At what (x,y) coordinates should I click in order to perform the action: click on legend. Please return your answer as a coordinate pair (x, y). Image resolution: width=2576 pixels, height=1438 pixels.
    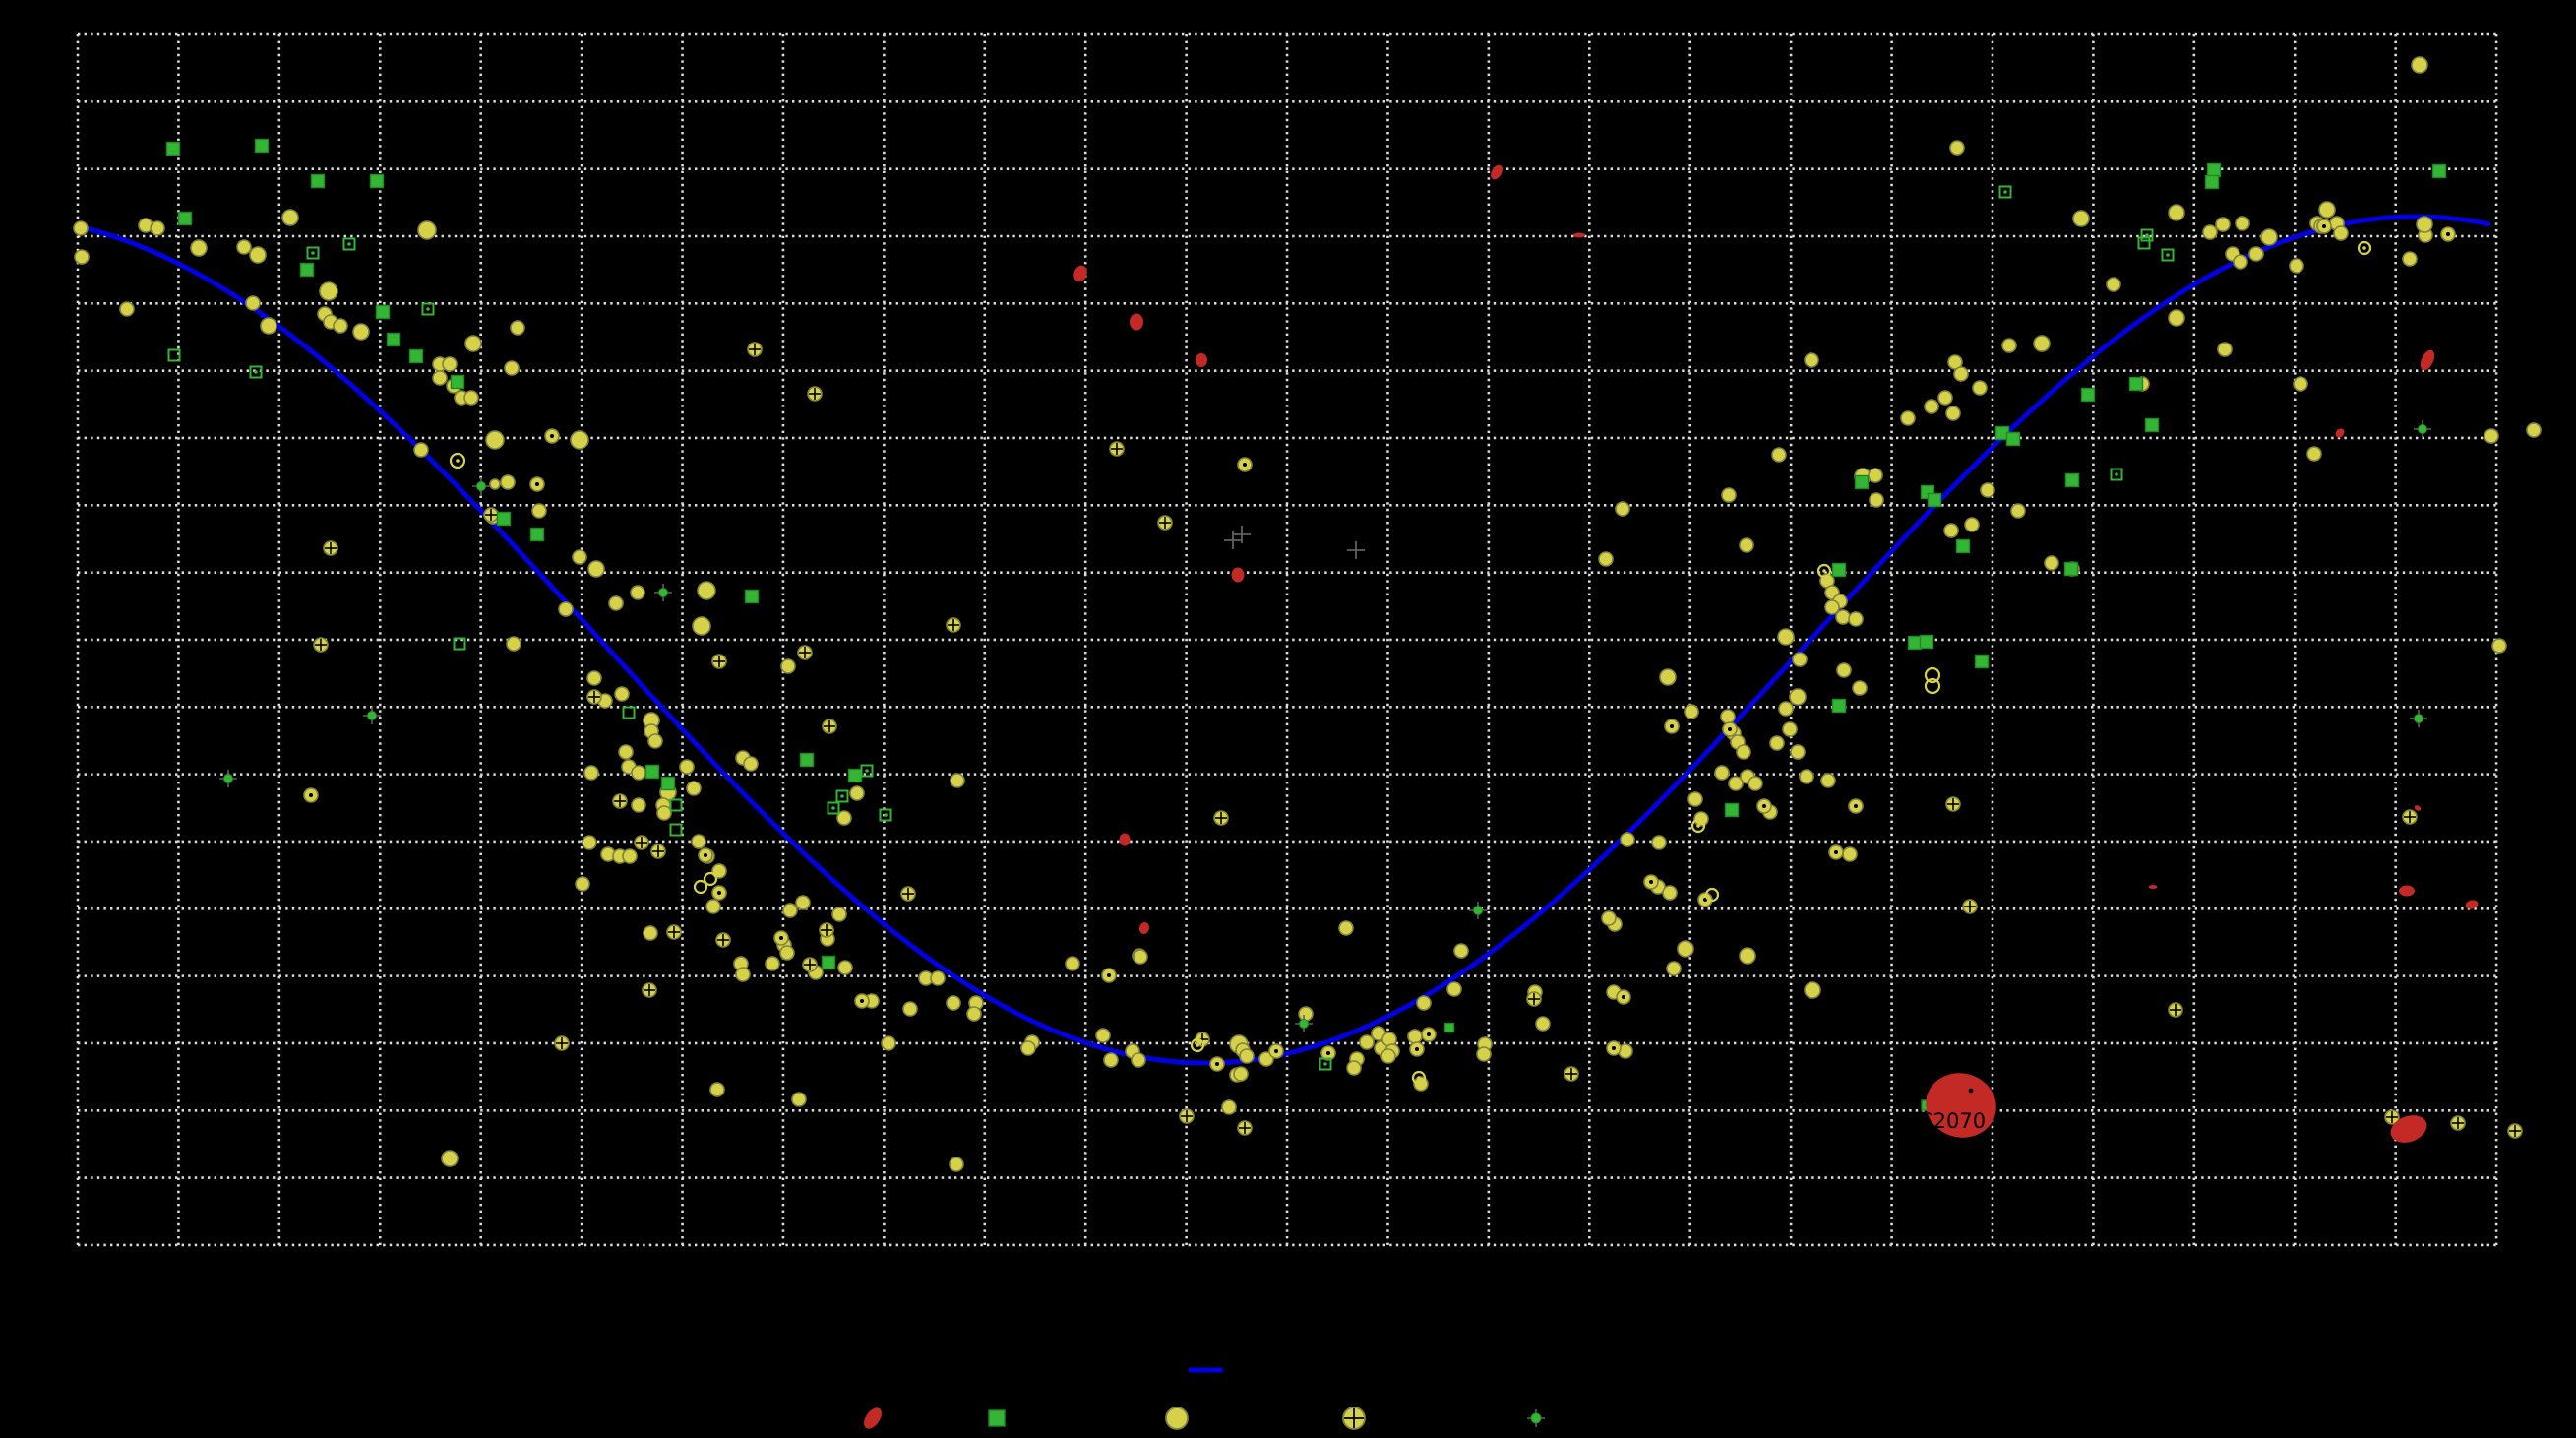
    Looking at the image, I should click on (1204, 1398).